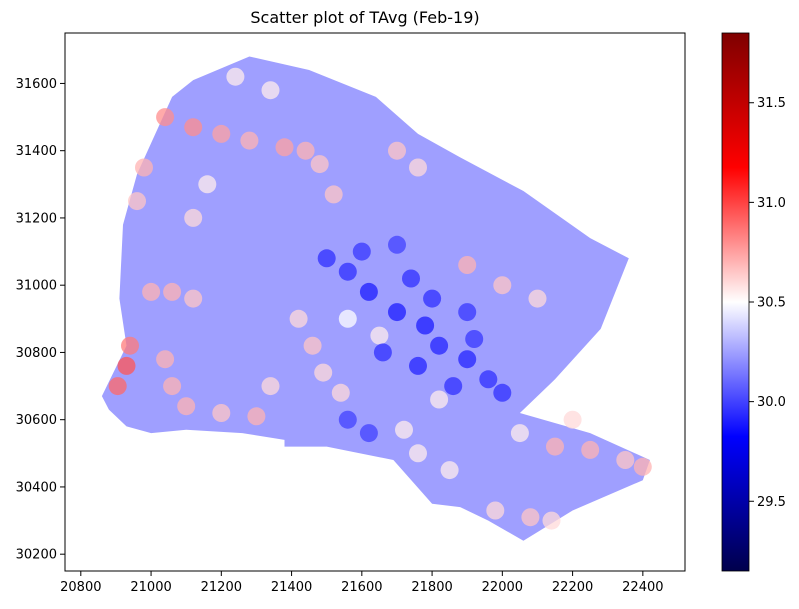 Image resolution: width=799 pixels, height=609 pixels. What do you see at coordinates (502, 587) in the screenshot?
I see `x-tick-label: 22000` at bounding box center [502, 587].